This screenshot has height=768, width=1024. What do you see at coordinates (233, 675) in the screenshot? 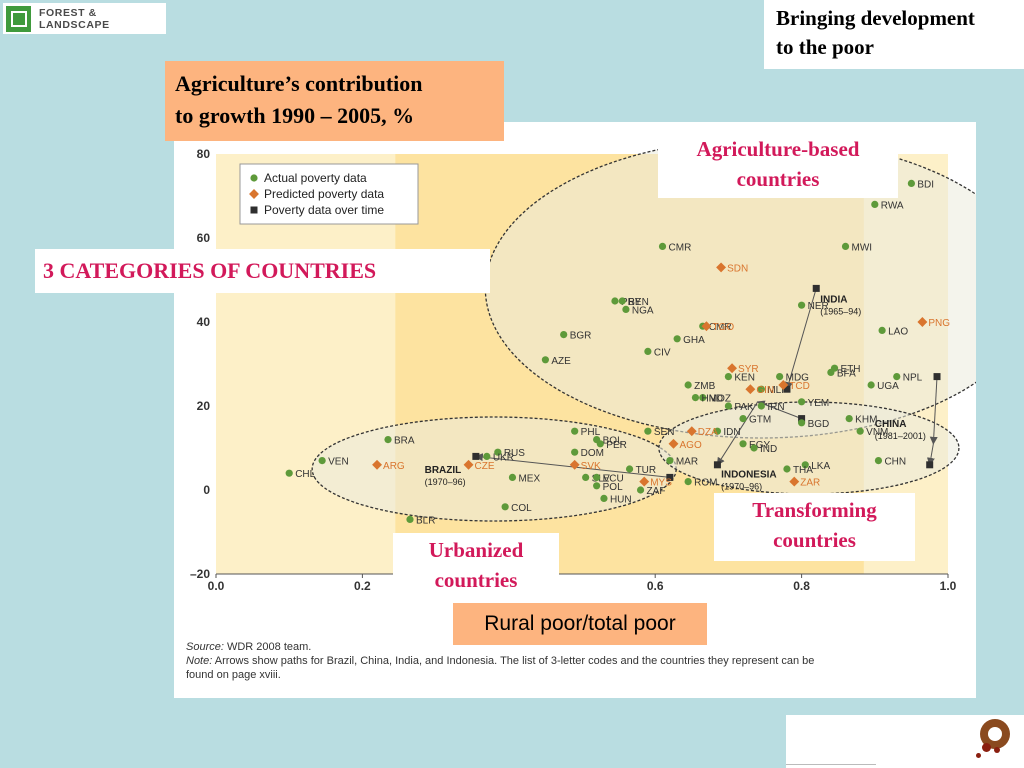
I see `note-line-2: found on page xviii.` at bounding box center [233, 675].